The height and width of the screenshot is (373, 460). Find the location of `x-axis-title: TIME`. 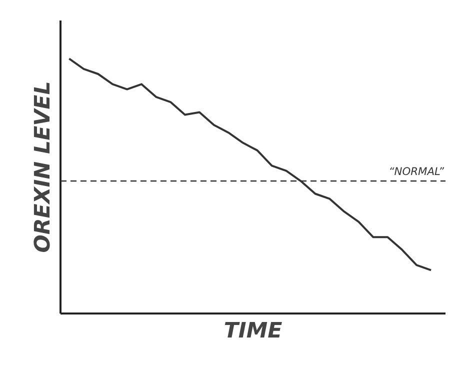

x-axis-title: TIME is located at coordinates (253, 331).